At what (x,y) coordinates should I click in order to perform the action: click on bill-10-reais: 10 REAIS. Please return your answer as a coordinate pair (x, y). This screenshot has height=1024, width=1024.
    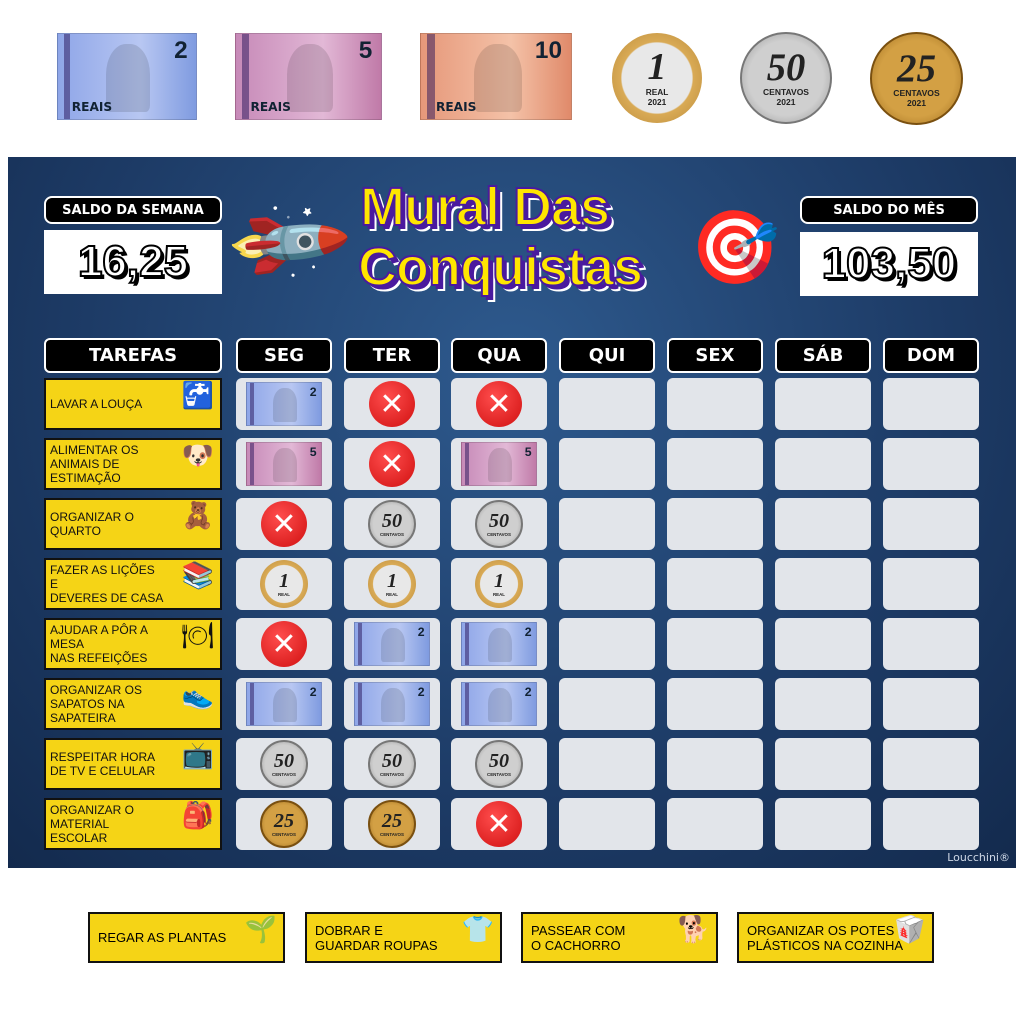
    Looking at the image, I should click on (496, 76).